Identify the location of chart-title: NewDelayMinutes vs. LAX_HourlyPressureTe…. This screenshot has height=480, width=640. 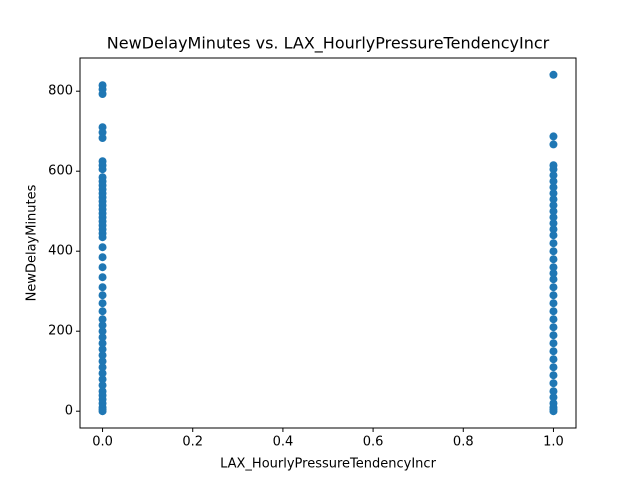
(328, 44).